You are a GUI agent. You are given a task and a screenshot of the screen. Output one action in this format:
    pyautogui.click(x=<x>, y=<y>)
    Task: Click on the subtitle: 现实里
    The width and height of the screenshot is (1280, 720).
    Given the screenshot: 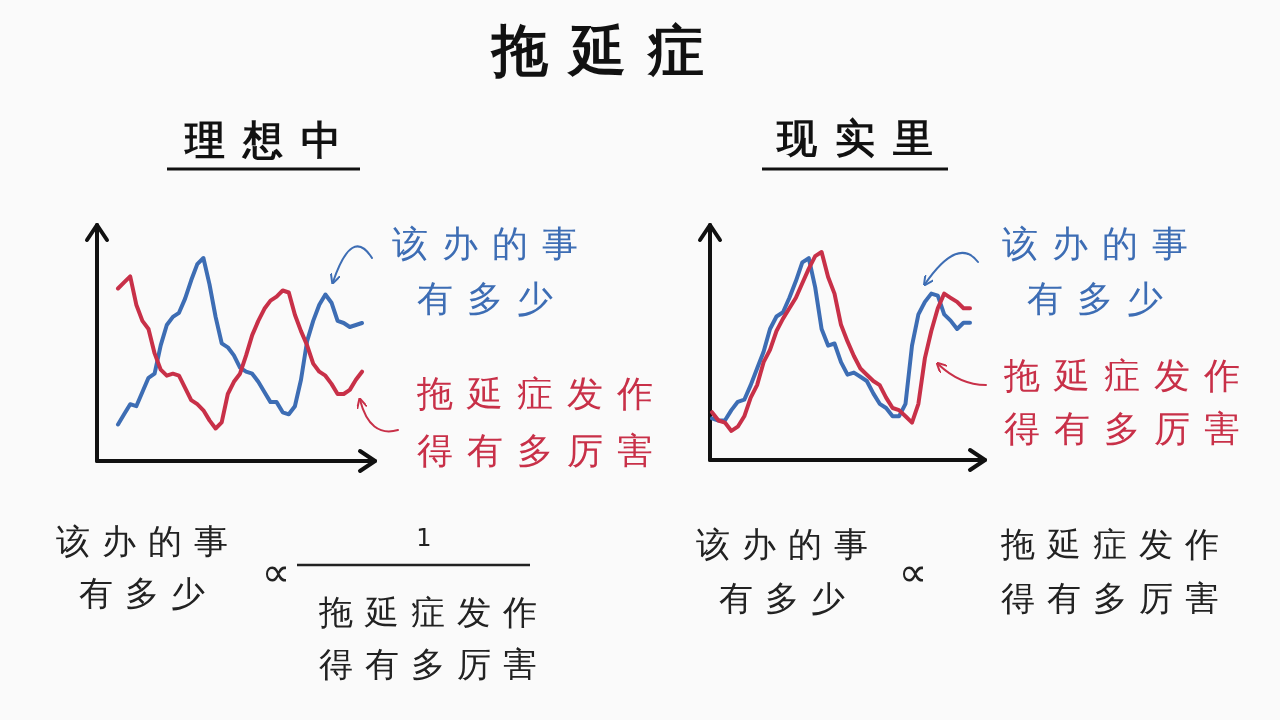 What is the action you would take?
    pyautogui.click(x=864, y=138)
    